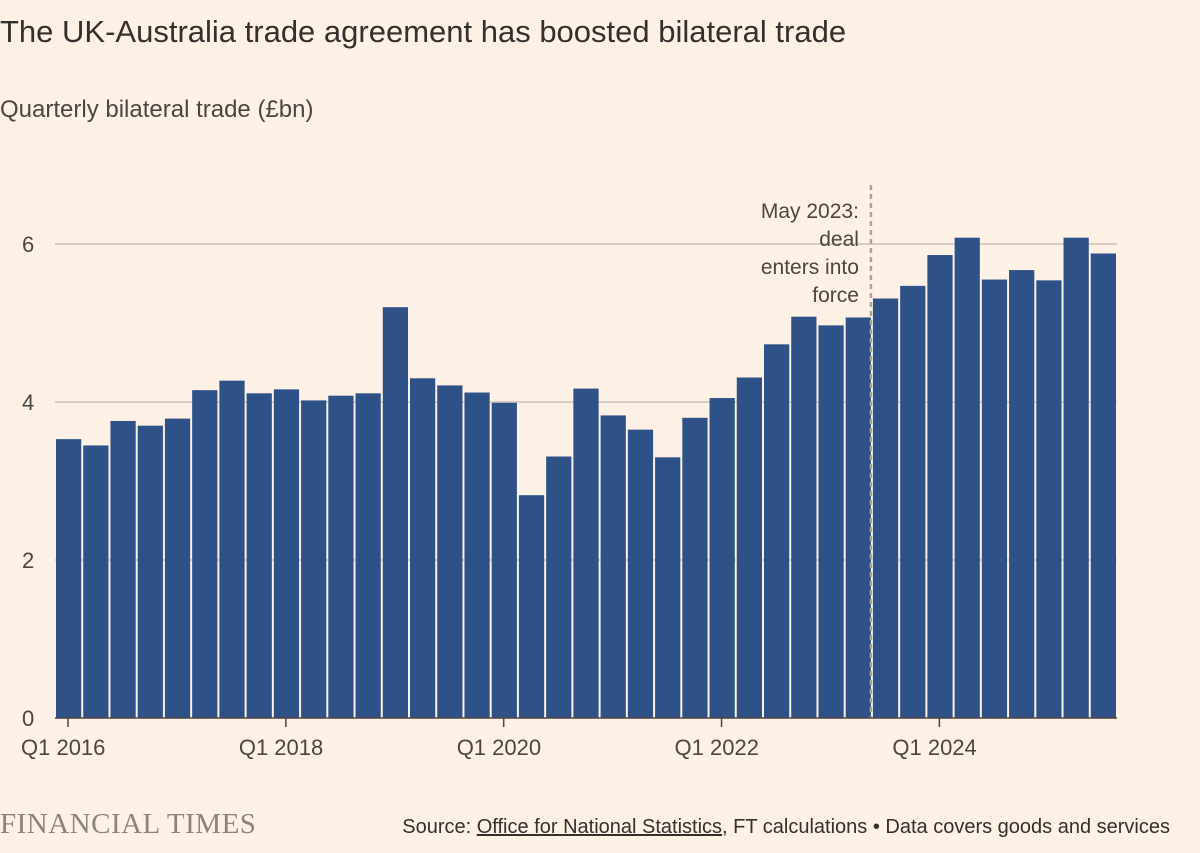 The image size is (1200, 853). Describe the element at coordinates (599, 827) in the screenshot. I see `source-link: Office for National Statistics` at that location.